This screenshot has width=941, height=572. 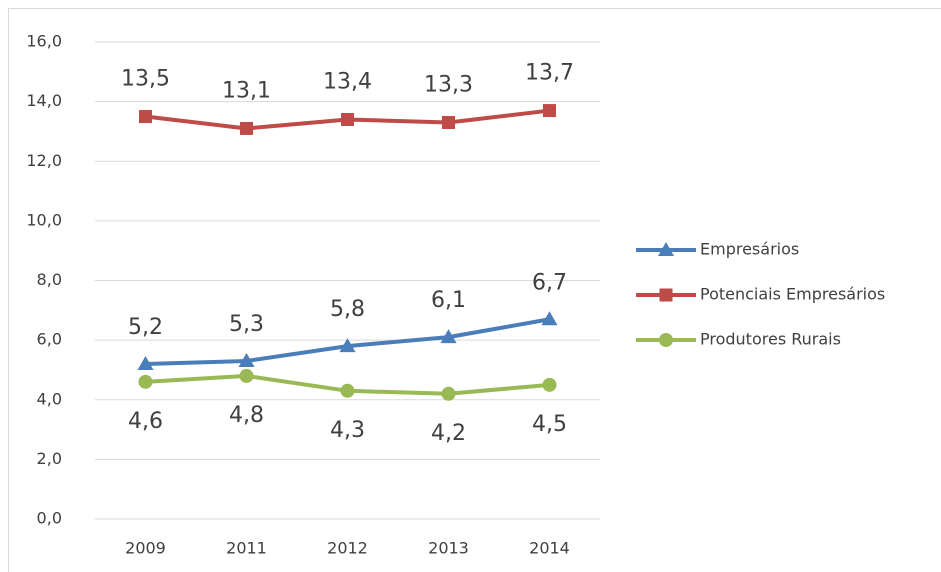 What do you see at coordinates (792, 294) in the screenshot?
I see `legend-label: Potenciais Empresários` at bounding box center [792, 294].